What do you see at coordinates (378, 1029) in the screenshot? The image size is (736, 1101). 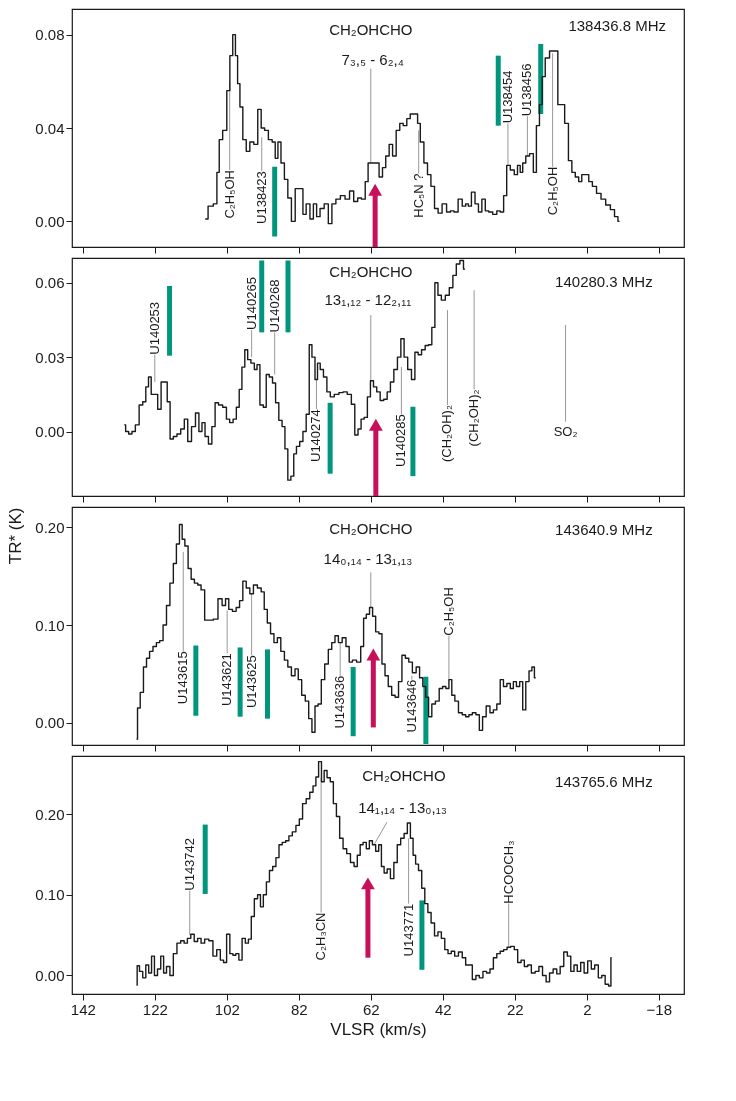 I see `x-axis-title: VLSR (km/s)` at bounding box center [378, 1029].